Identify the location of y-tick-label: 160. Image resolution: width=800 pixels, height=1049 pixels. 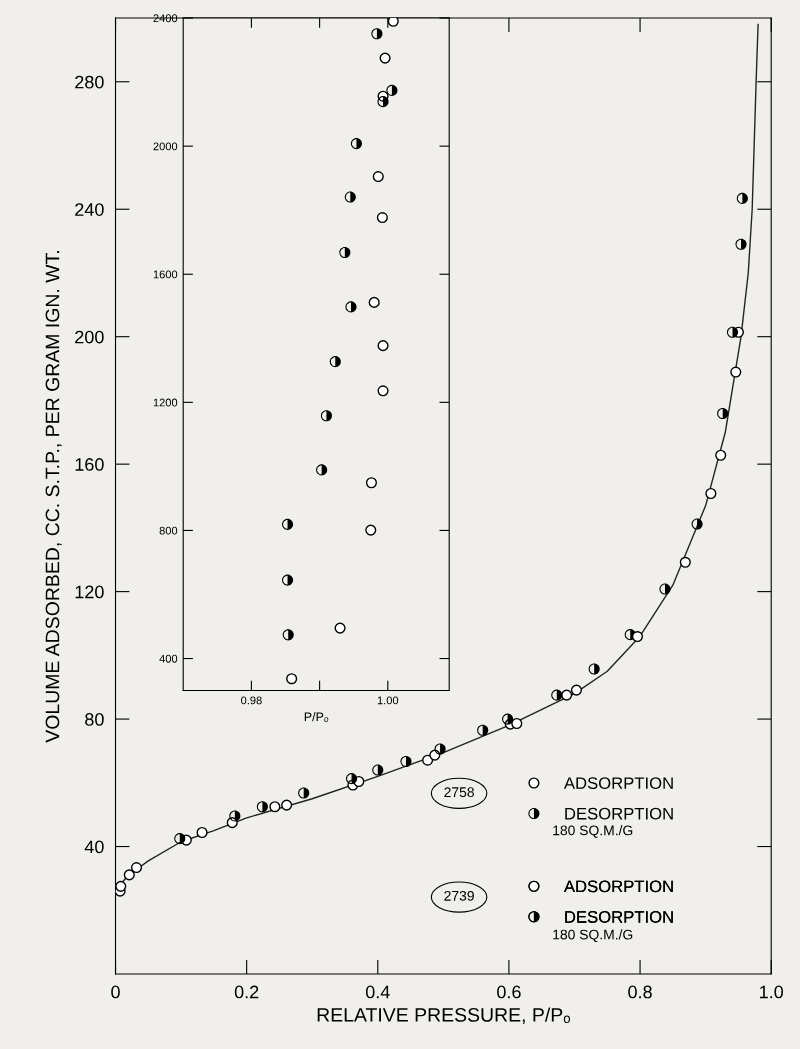
(89, 464).